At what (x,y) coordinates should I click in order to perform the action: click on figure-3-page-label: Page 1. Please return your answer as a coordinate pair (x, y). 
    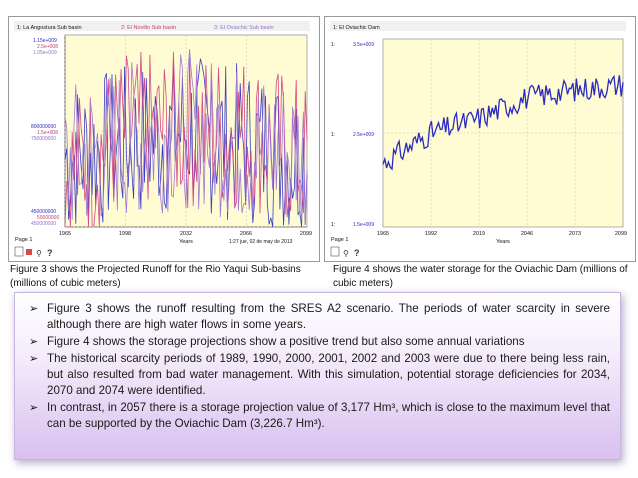
    Looking at the image, I should click on (23, 240).